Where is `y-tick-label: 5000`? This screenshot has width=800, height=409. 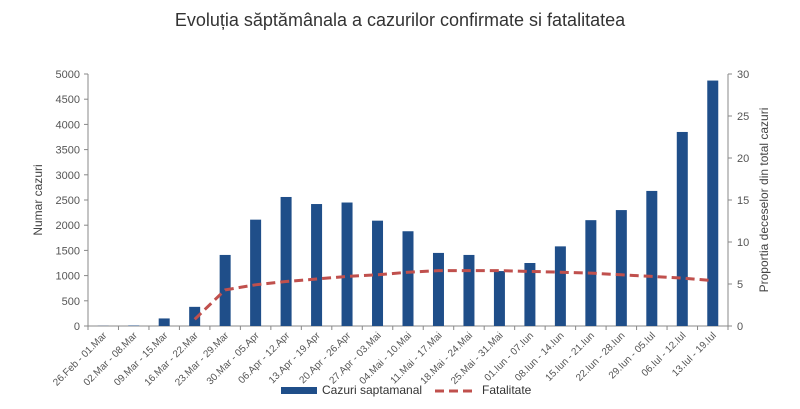 y-tick-label: 5000 is located at coordinates (68, 75).